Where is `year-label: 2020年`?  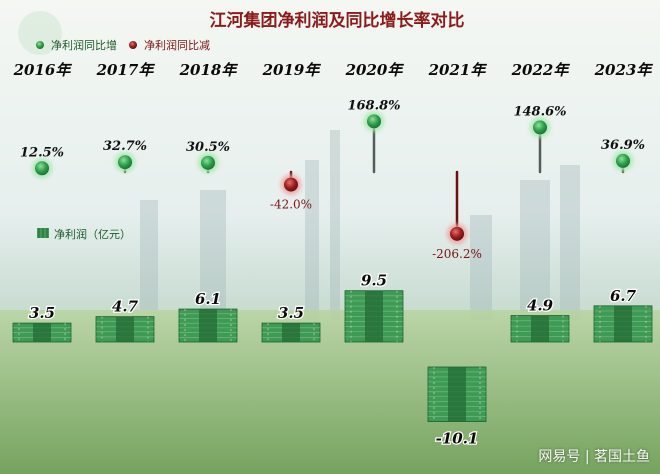
year-label: 2020年 is located at coordinates (375, 70).